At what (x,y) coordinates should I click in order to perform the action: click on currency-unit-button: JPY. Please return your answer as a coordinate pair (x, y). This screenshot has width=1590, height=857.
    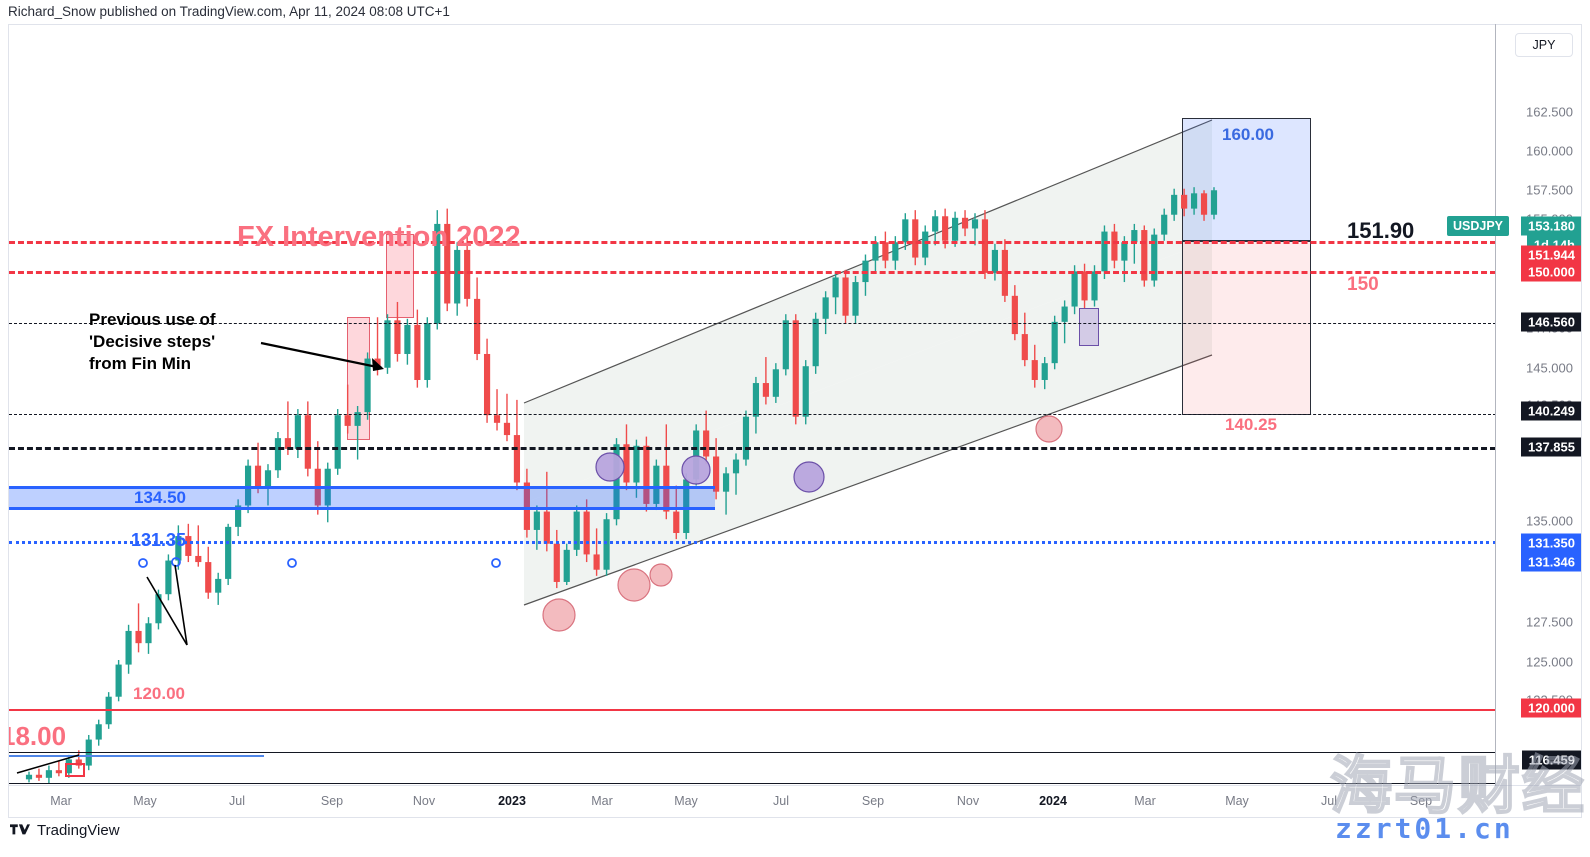
    Looking at the image, I should click on (1544, 45).